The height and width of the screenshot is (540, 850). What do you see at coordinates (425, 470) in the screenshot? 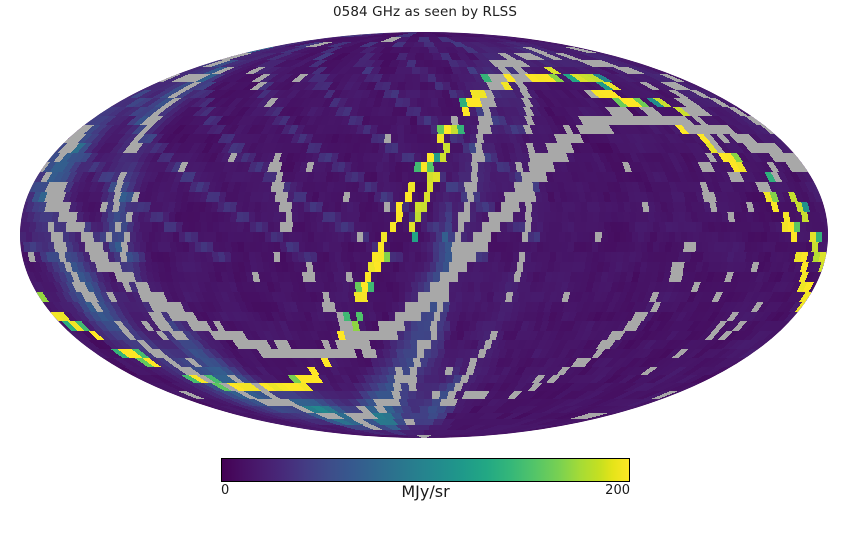
I see `colorbar-gradient` at bounding box center [425, 470].